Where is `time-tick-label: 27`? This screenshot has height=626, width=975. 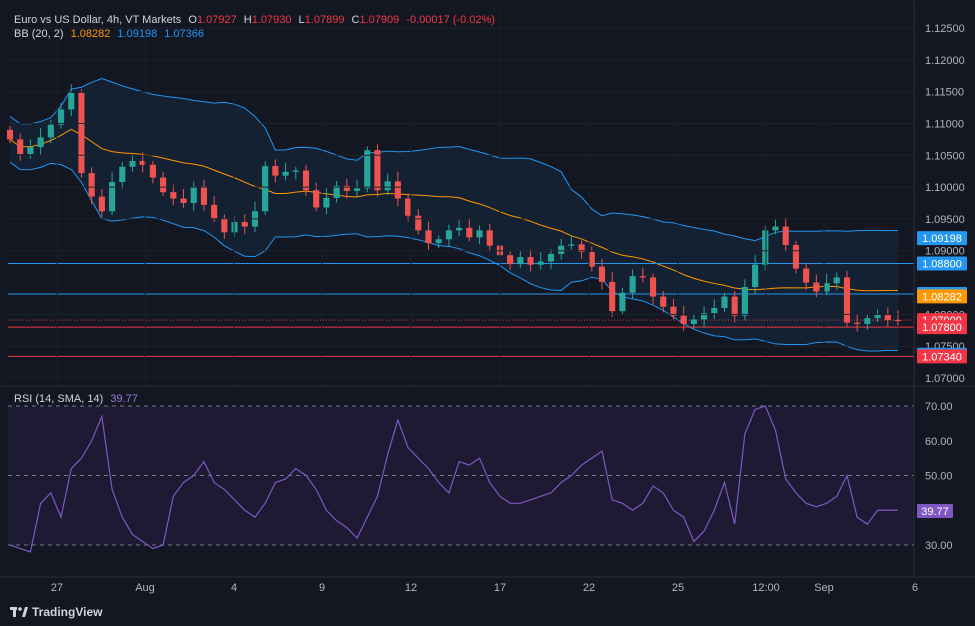
time-tick-label: 27 is located at coordinates (57, 588).